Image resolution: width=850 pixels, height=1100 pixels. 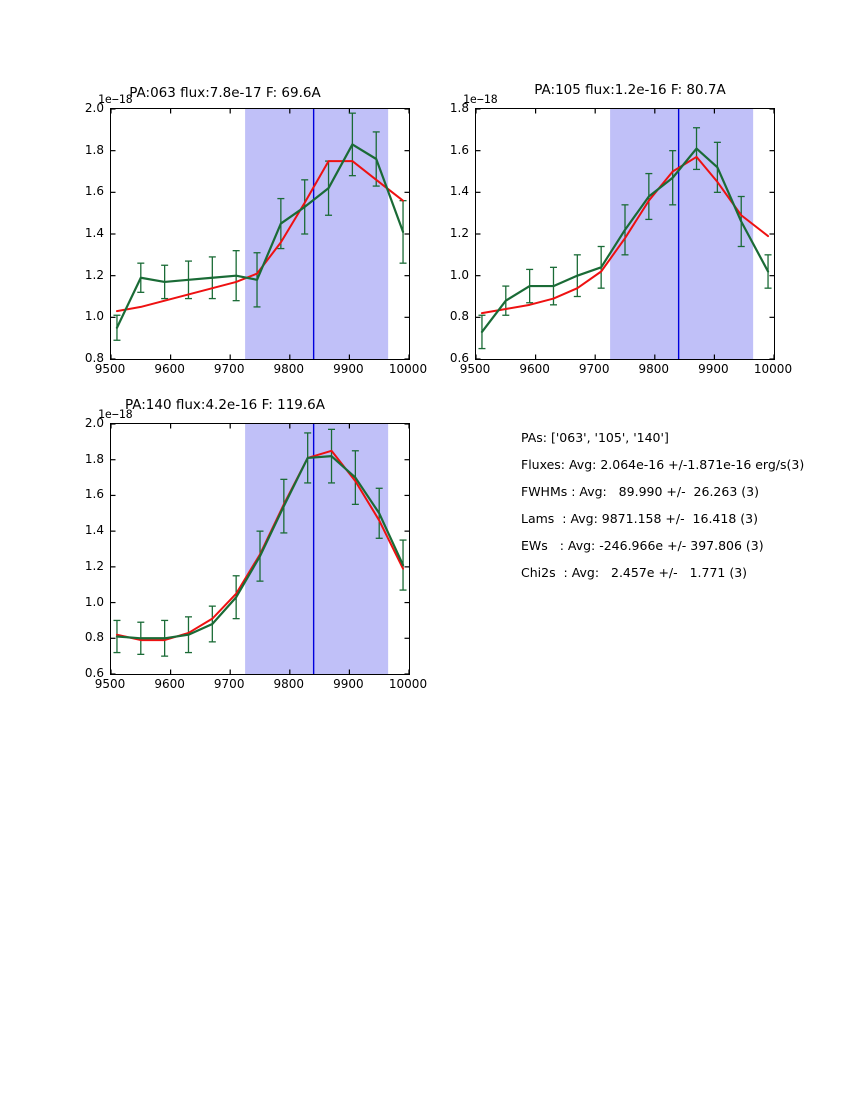 I want to click on y-exponent-label-105: 1e−18, so click(x=480, y=99).